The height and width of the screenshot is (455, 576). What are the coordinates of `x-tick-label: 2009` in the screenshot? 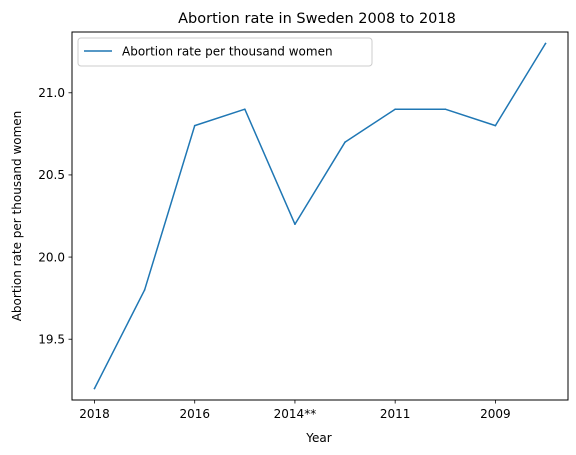 It's located at (495, 414).